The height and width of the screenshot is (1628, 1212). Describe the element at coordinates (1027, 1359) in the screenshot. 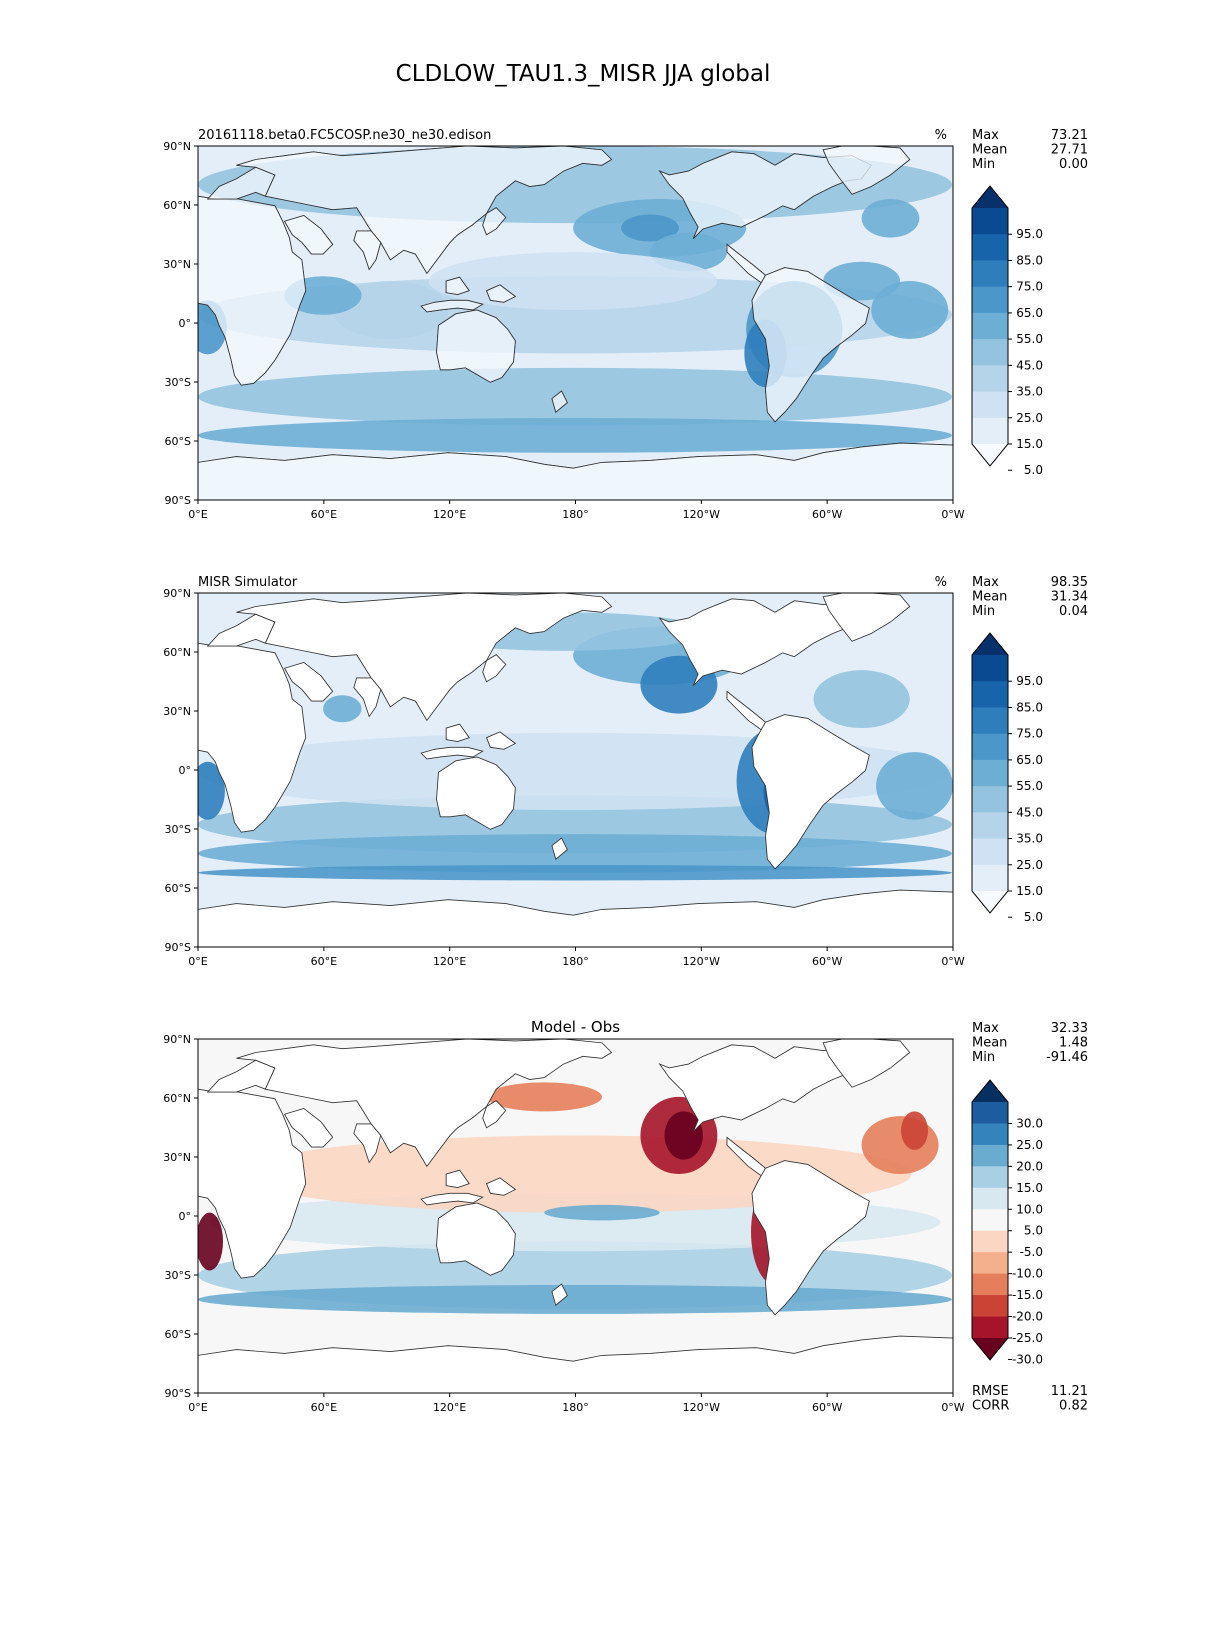

I see `colorbar-label: -30.0` at that location.